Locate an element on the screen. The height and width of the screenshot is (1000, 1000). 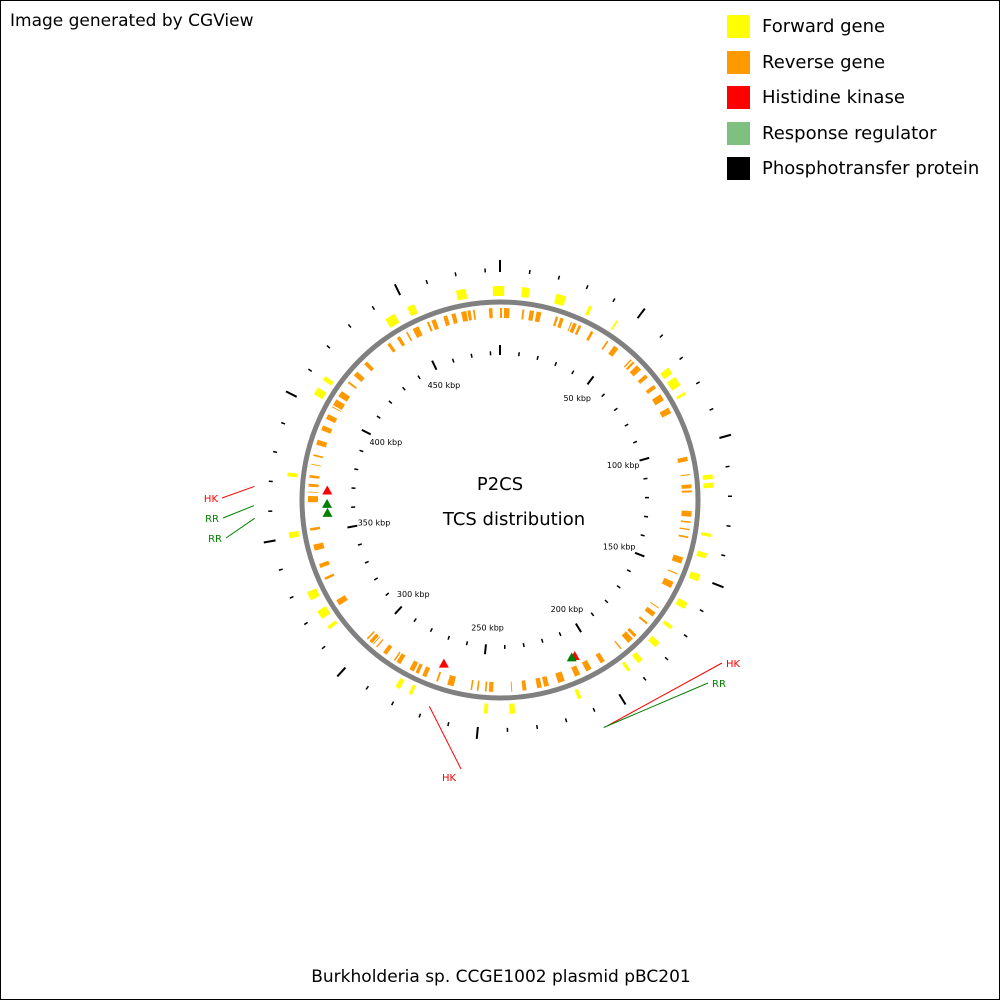
legend-label: Phosphotransfer protein is located at coordinates (871, 169).